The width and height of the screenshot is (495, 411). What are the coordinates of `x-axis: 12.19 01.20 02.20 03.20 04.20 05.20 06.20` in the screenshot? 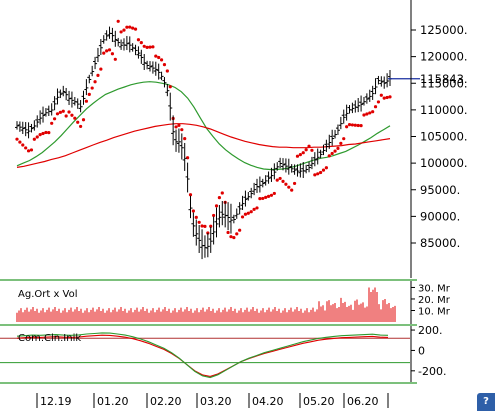 It's located at (212, 400).